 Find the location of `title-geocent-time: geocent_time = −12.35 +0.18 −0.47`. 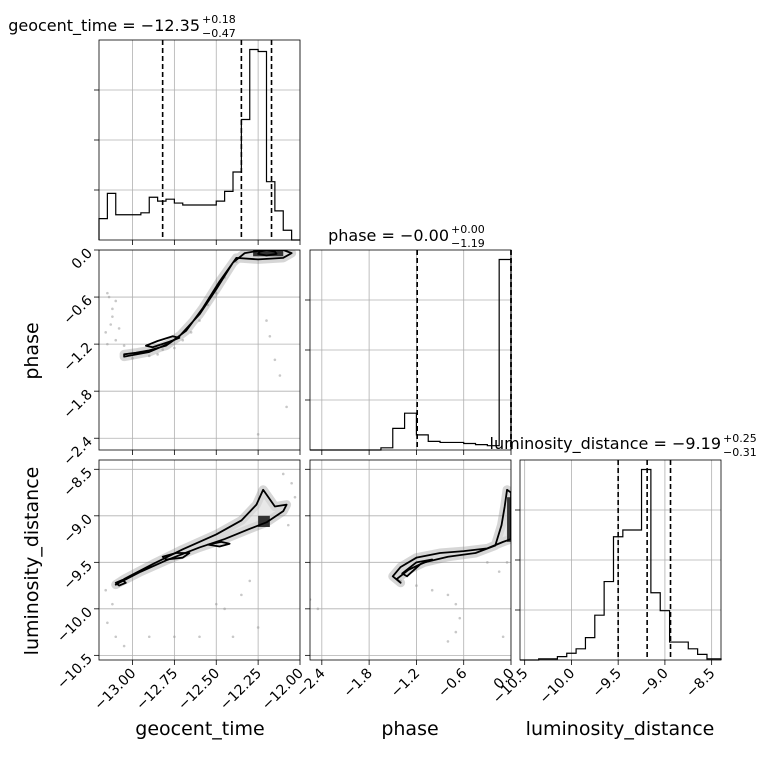

title-geocent-time: geocent_time = −12.35 +0.18 −0.47 is located at coordinates (122, 26).